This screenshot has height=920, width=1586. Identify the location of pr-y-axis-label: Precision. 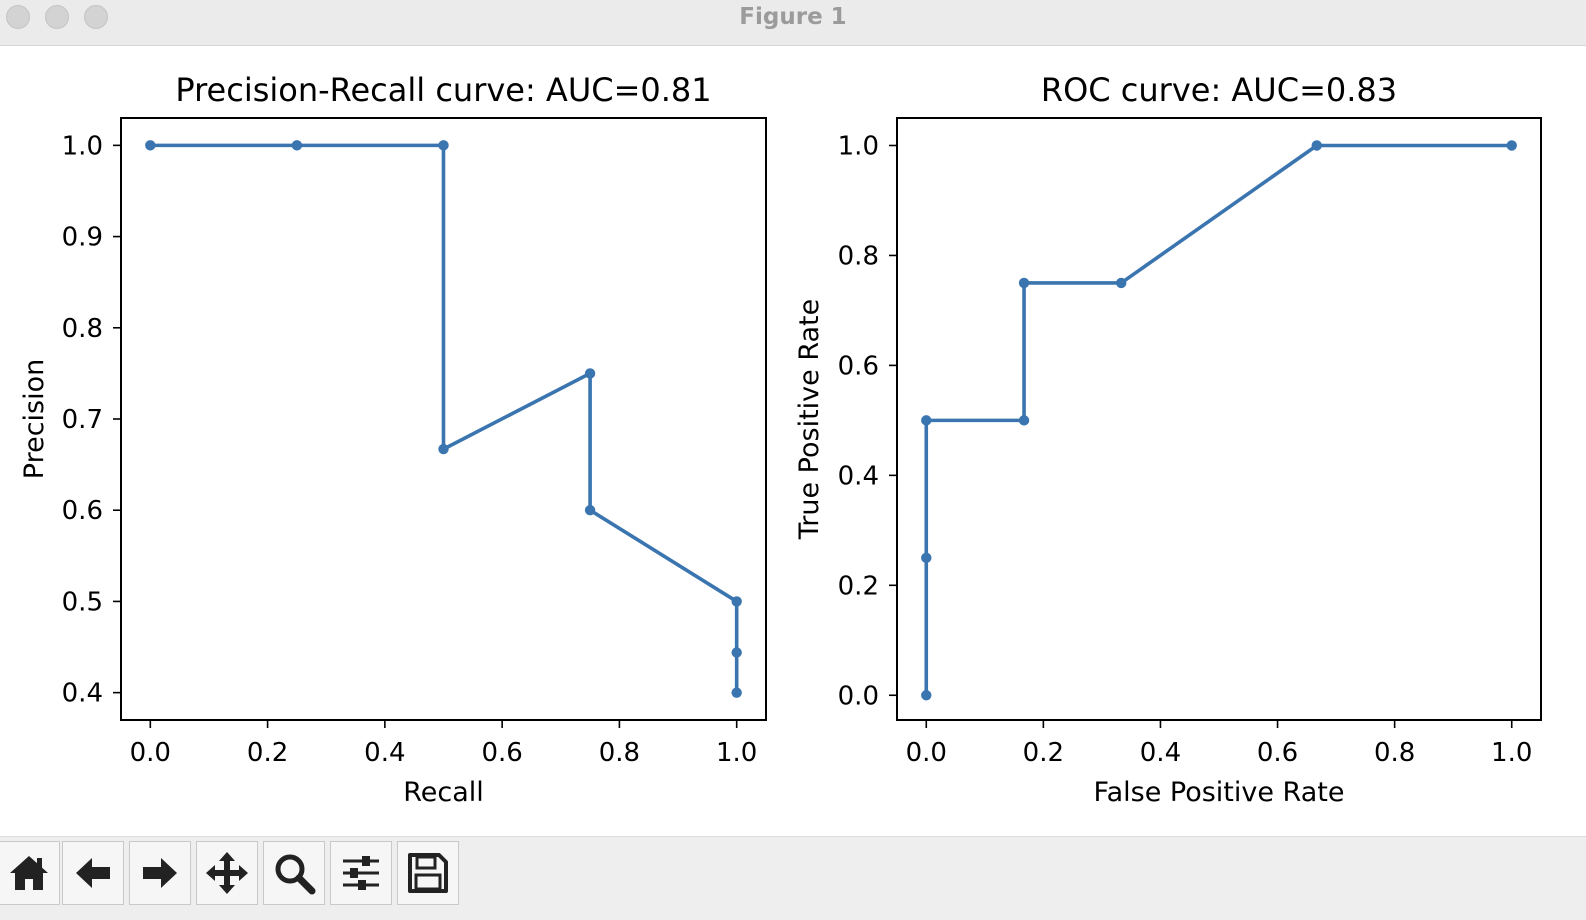
(34, 419).